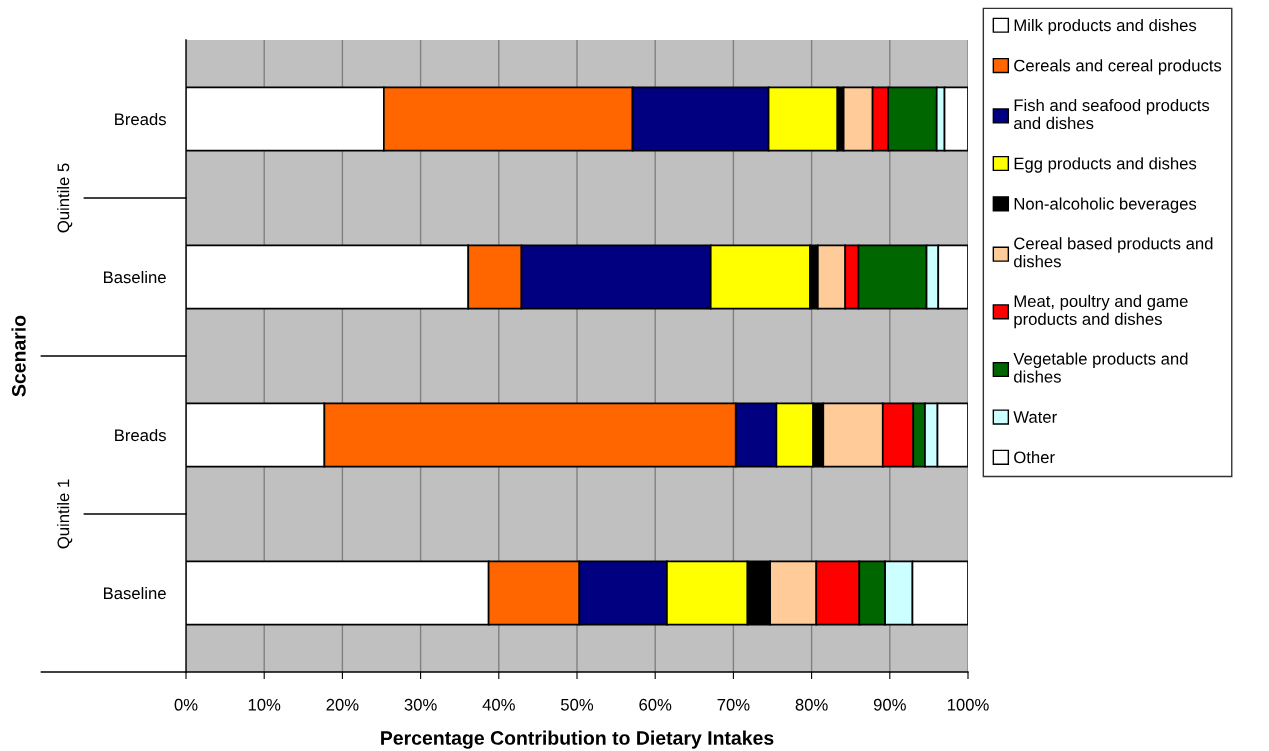 This screenshot has width=1269, height=751. I want to click on legend-label: Egg products and dishes, so click(1105, 165).